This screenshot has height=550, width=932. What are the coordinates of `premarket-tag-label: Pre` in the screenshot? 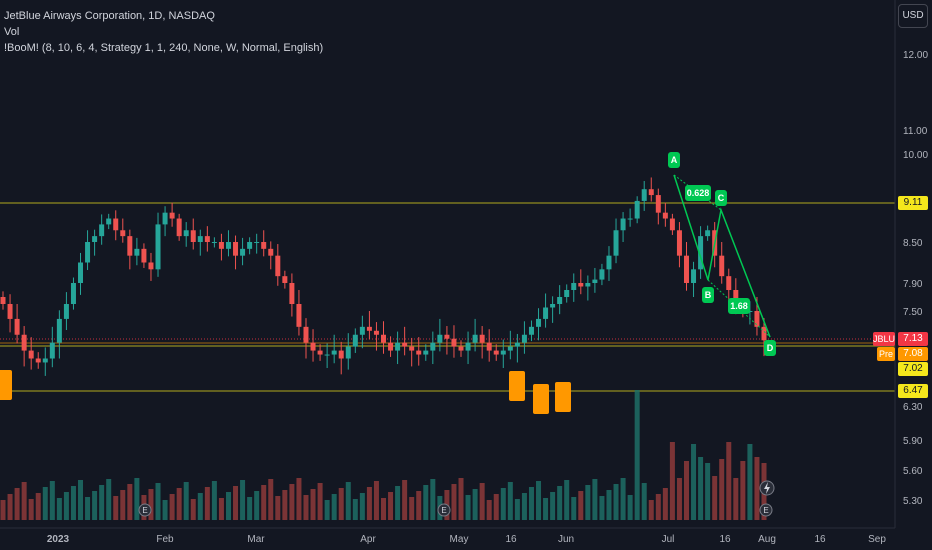 It's located at (886, 354).